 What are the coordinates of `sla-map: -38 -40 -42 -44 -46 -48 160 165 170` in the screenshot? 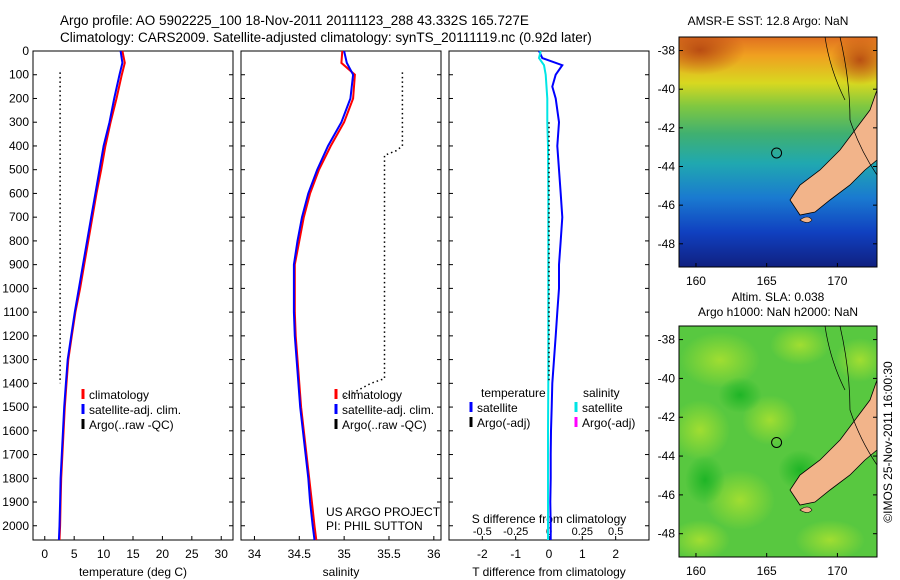 It's located at (768, 451).